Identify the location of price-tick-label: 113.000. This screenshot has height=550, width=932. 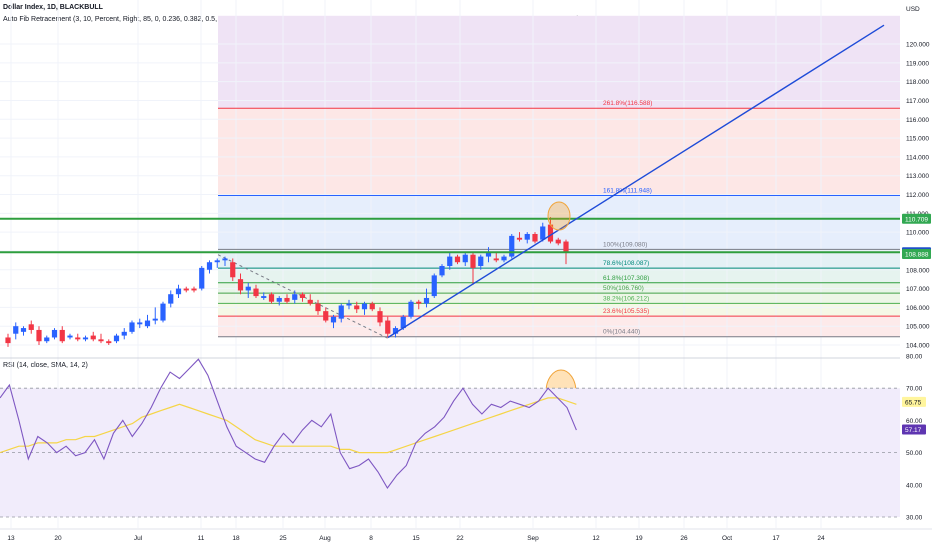
(917, 176).